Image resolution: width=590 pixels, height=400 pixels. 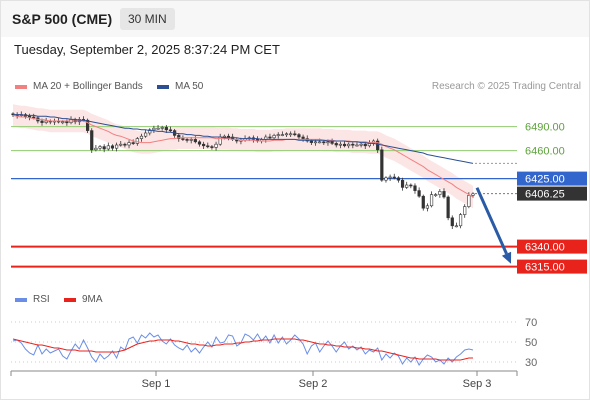 I want to click on level-label-1: 6460.00, so click(x=545, y=152).